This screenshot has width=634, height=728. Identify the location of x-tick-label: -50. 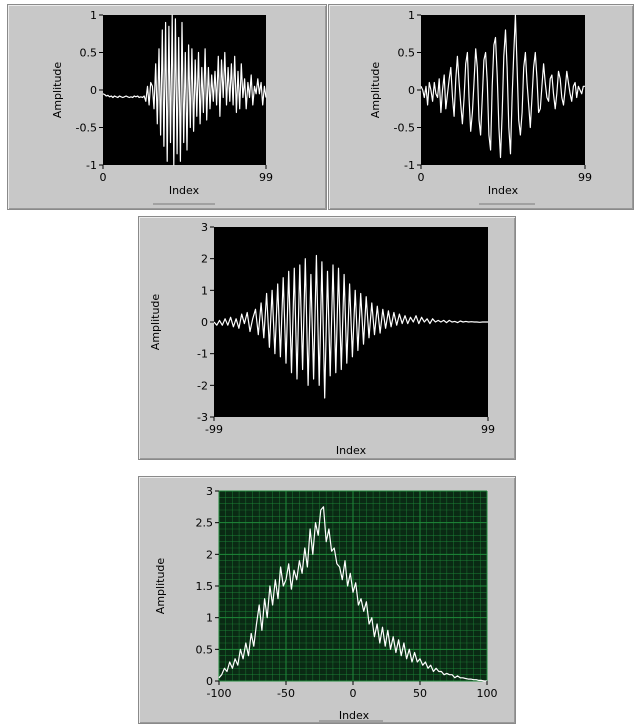
(286, 693).